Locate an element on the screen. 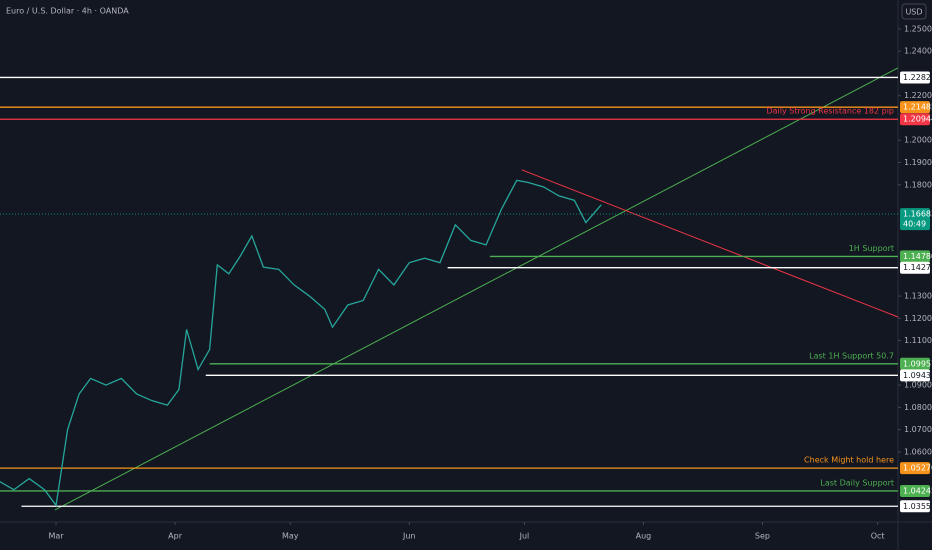 Image resolution: width=932 pixels, height=550 pixels. last-price-label: 1.16683 is located at coordinates (917, 214).